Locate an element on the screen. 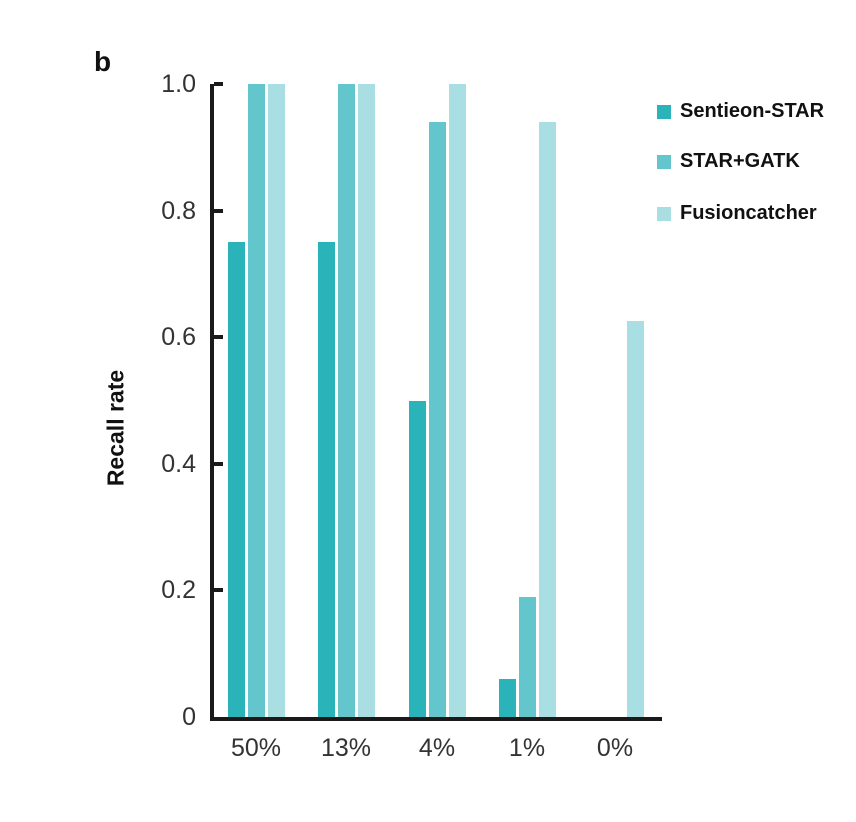  x-tick-label: 1% is located at coordinates (527, 748).